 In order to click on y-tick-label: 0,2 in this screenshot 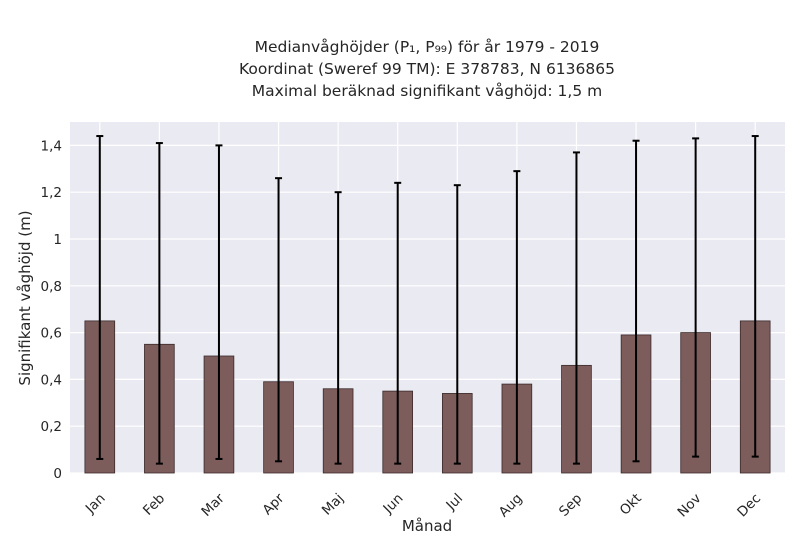, I will do `click(51, 427)`.